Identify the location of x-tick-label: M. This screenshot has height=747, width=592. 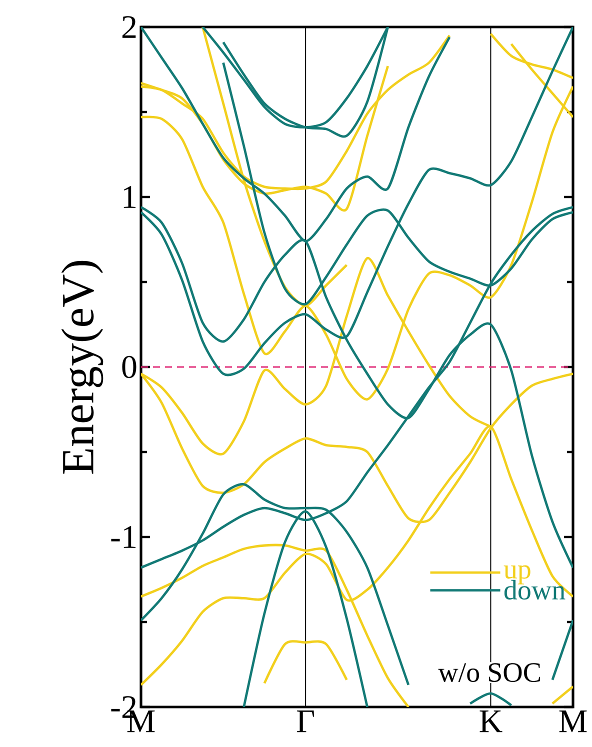
(573, 721).